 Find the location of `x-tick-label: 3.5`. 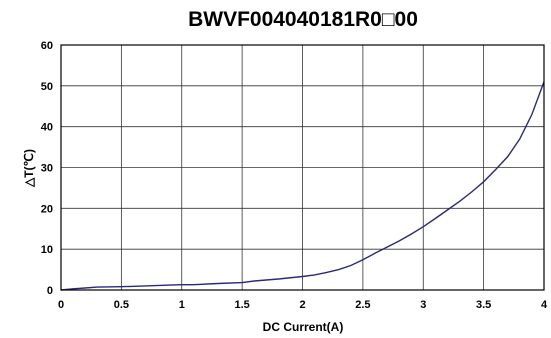

x-tick-label: 3.5 is located at coordinates (483, 305).